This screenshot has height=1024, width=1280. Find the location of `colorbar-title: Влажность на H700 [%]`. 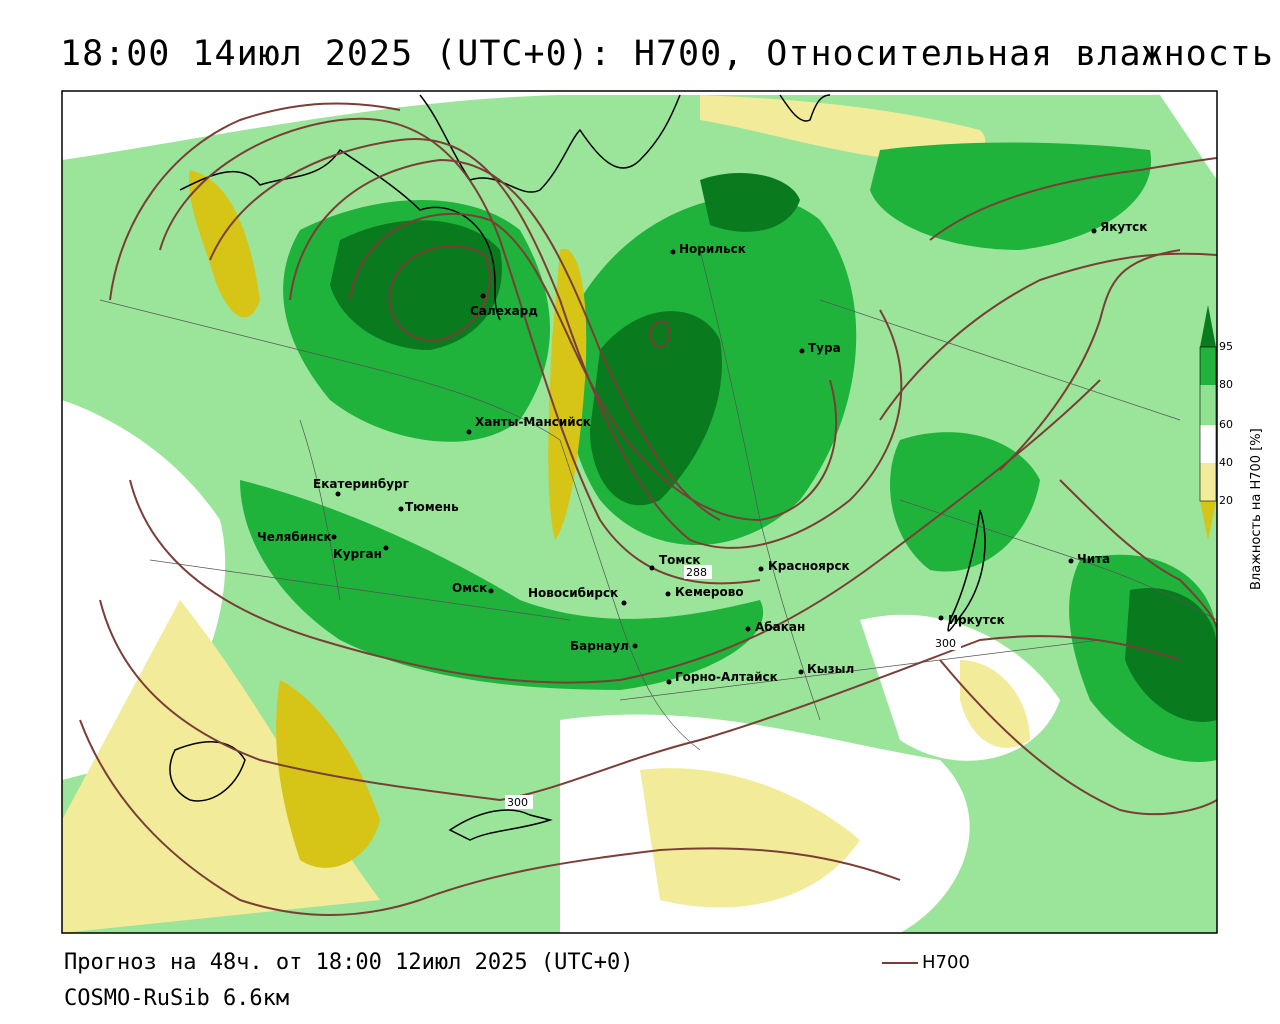

colorbar-title: Влажность на H700 [%] is located at coordinates (1256, 509).